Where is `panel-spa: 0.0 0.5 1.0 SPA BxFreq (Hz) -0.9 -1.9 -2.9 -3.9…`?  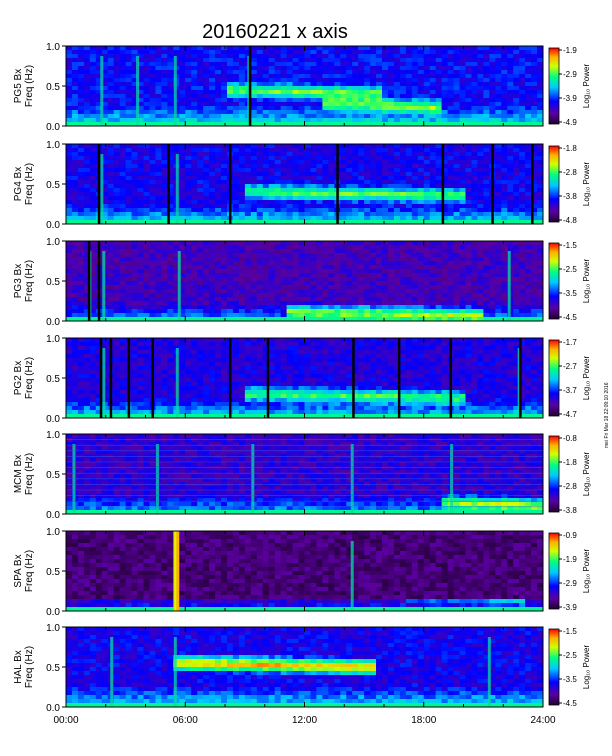
panel-spa: 0.0 0.5 1.0 SPA BxFreq (Hz) -0.9 -1.9 -2.9 -3.9… is located at coordinates (302, 572).